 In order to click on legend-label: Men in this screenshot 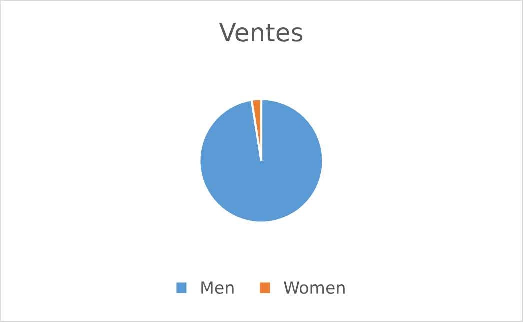, I will do `click(218, 288)`.